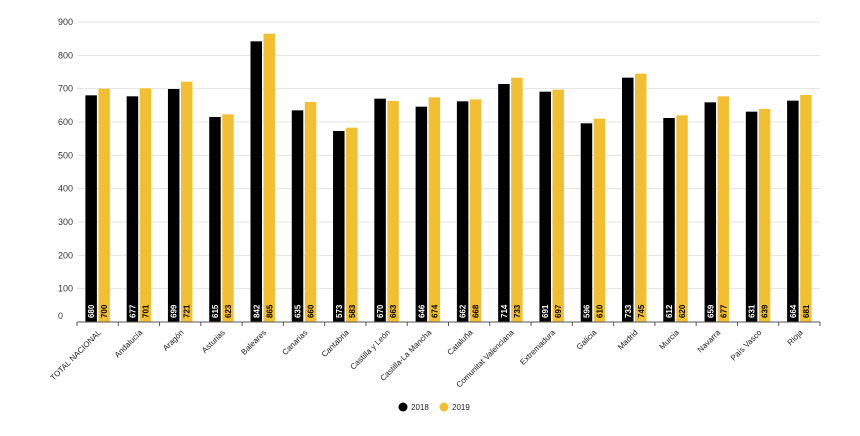  I want to click on bar-value-label: 610, so click(599, 311).